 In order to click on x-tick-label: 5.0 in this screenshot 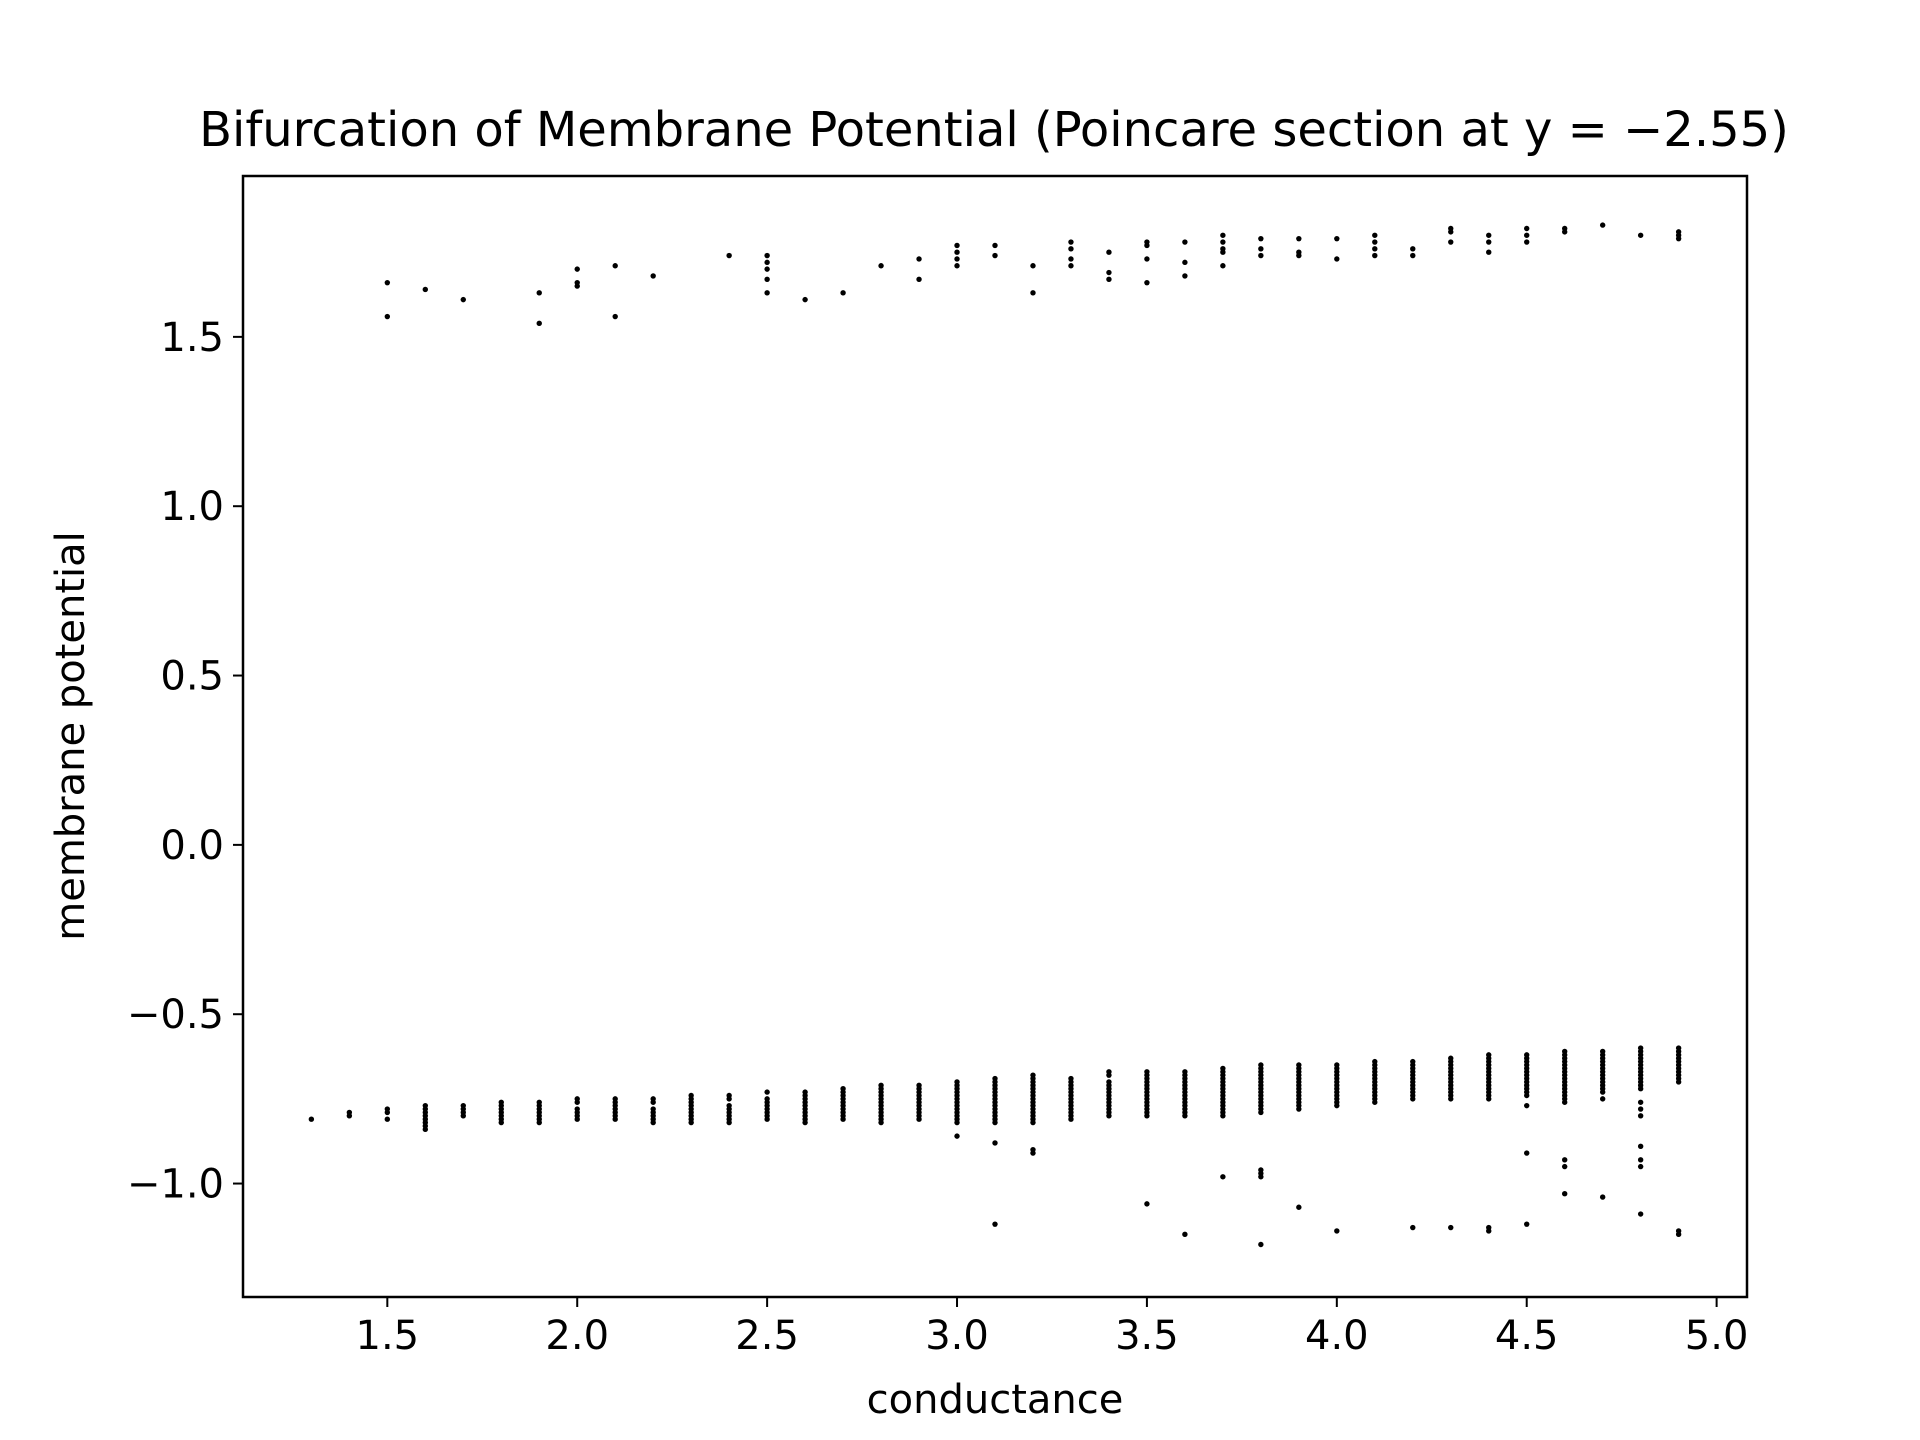, I will do `click(1717, 1336)`.